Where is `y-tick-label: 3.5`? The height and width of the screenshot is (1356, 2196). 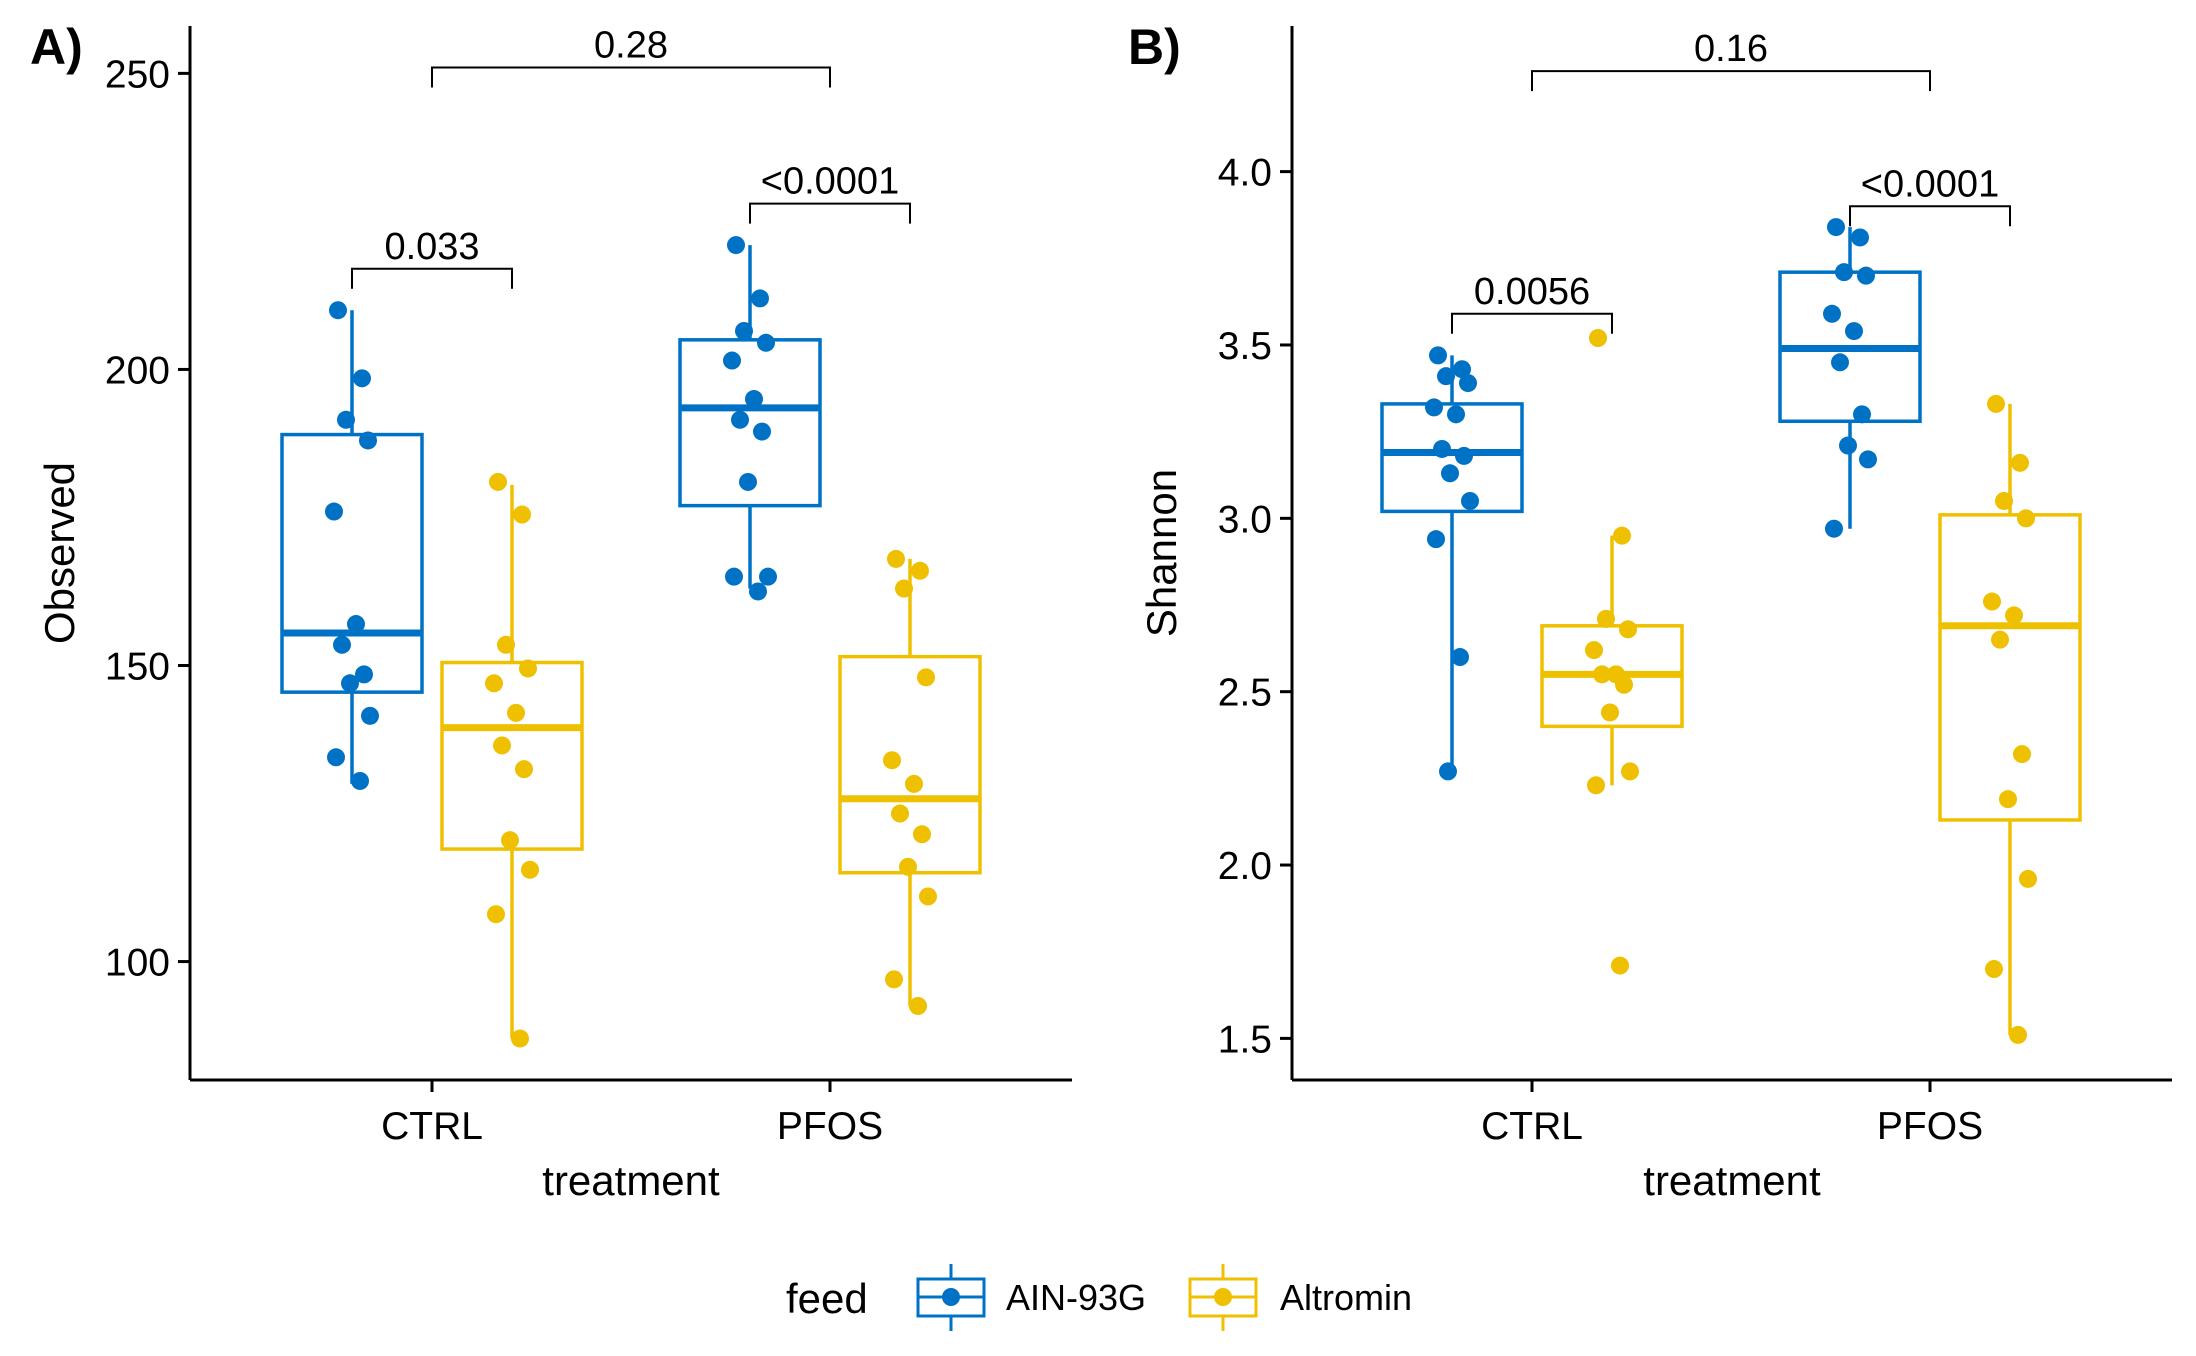 y-tick-label: 3.5 is located at coordinates (1245, 346).